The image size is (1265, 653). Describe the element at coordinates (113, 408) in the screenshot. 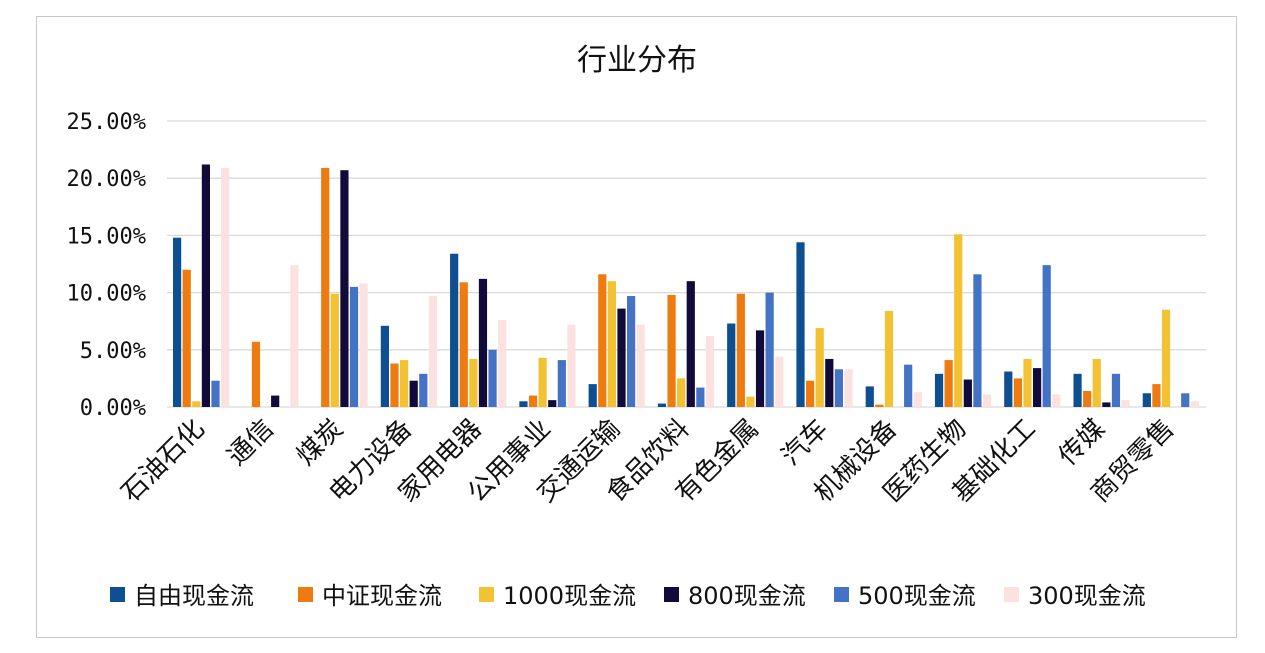

I see `y-tick-label: 0.00%` at that location.